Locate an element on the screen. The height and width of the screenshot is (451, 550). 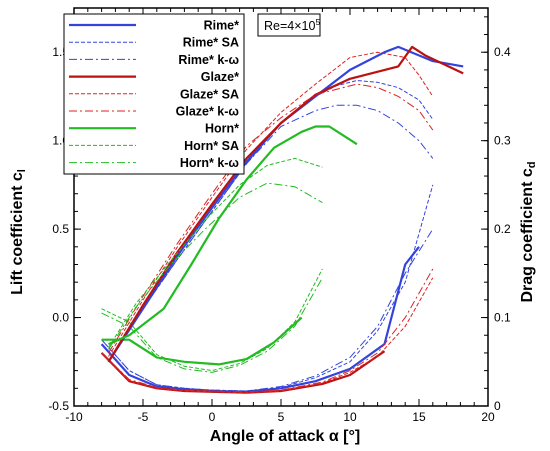
x-tick-label: -5 is located at coordinates (143, 417).